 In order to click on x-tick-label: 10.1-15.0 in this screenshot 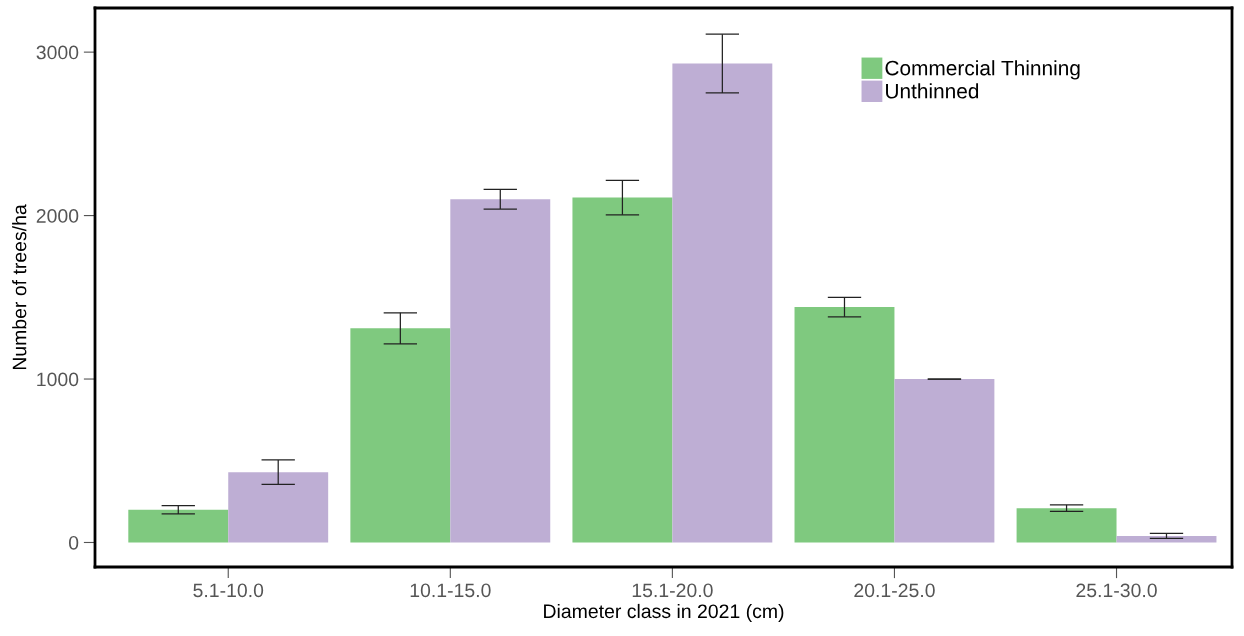, I will do `click(450, 590)`.